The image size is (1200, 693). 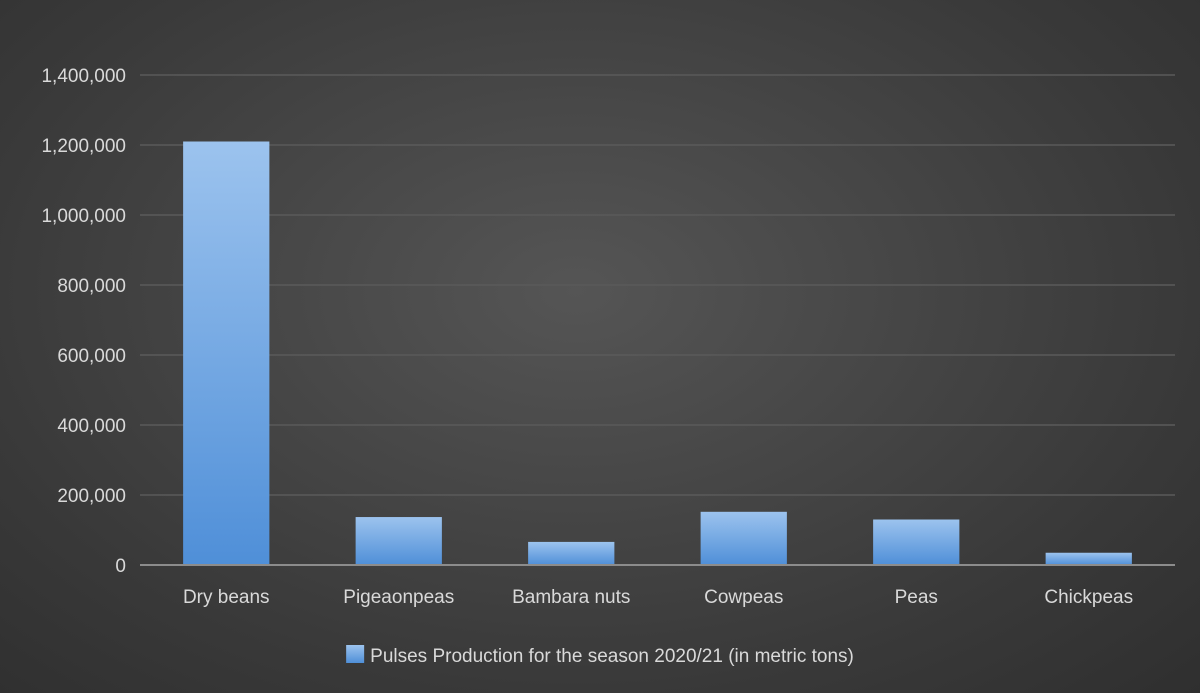 I want to click on x-tick-label: Dry beans, so click(x=226, y=597).